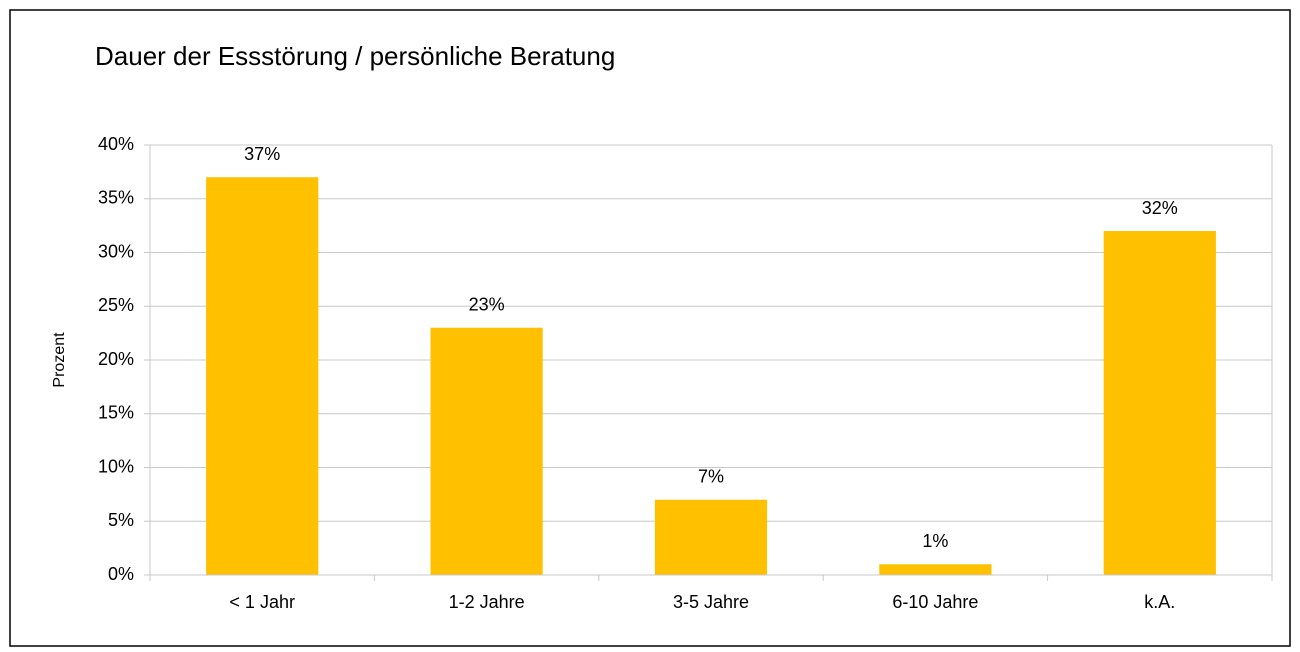 Image resolution: width=1300 pixels, height=652 pixels. I want to click on data-label: 1%, so click(935, 541).